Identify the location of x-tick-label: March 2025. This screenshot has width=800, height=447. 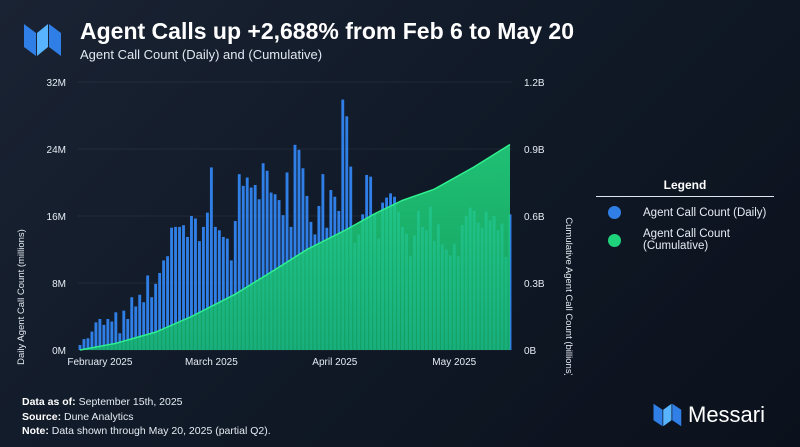
(211, 362).